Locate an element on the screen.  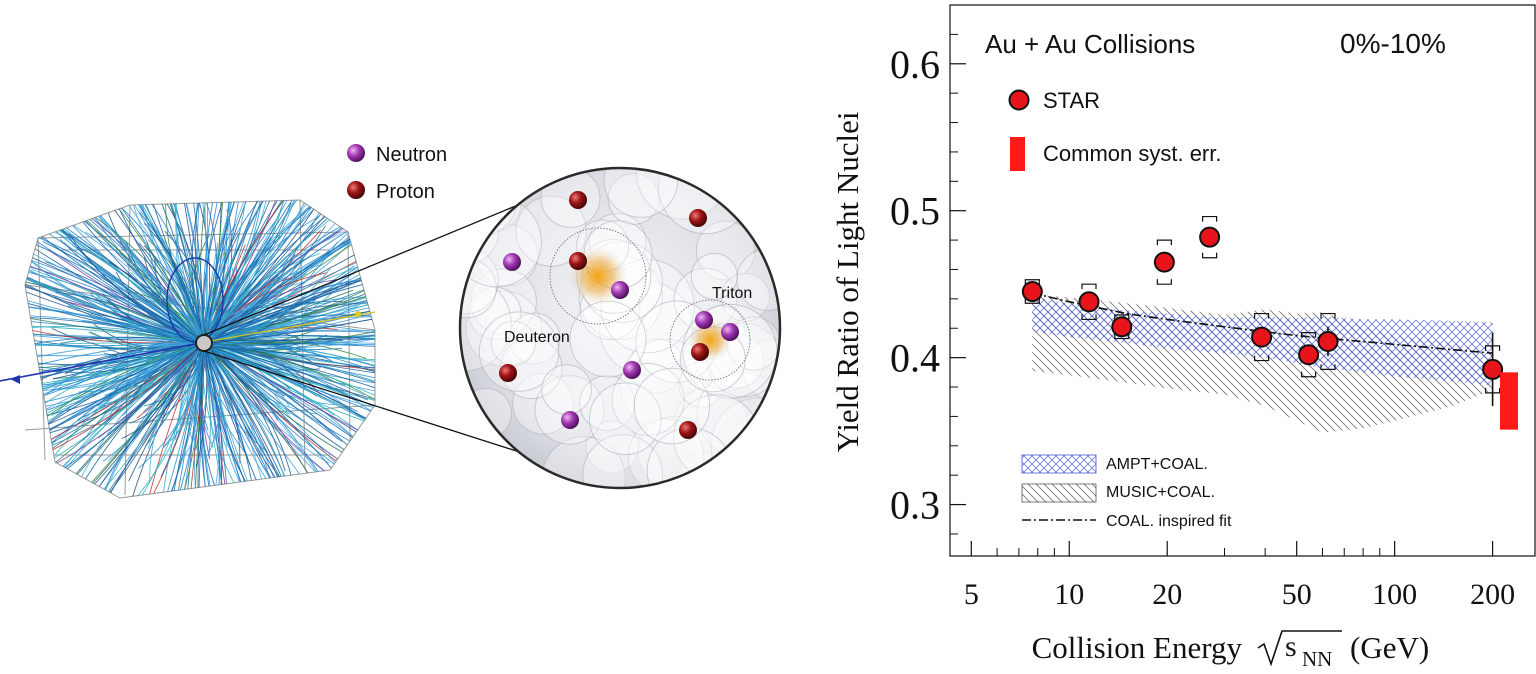
x-axis-title-subscript: NN is located at coordinates (1317, 659).